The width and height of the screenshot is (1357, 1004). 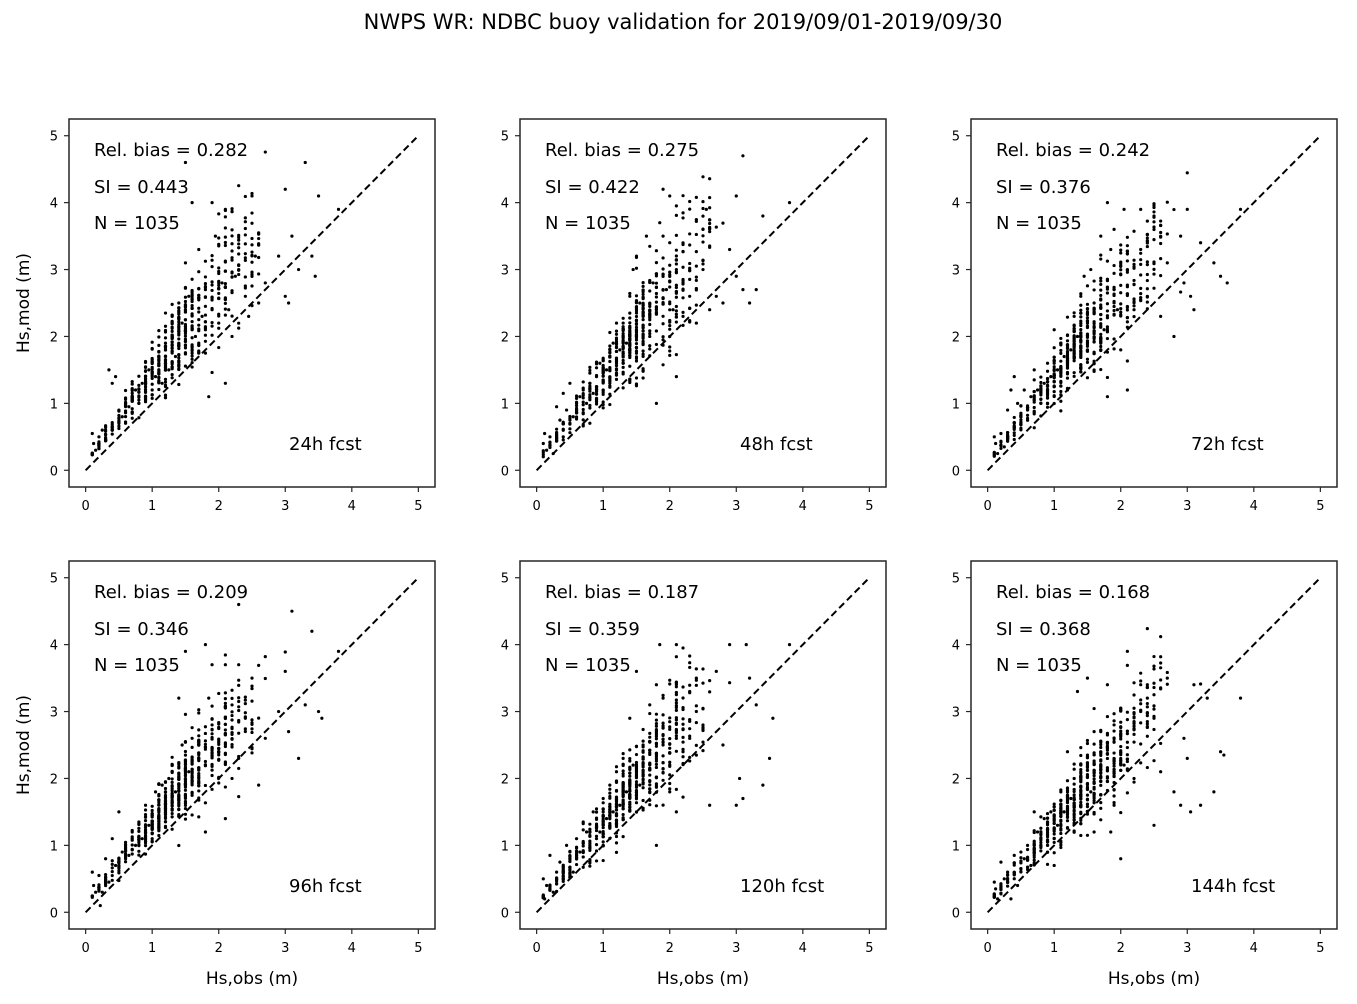 What do you see at coordinates (54, 471) in the screenshot?
I see `y-tick-label: 0` at bounding box center [54, 471].